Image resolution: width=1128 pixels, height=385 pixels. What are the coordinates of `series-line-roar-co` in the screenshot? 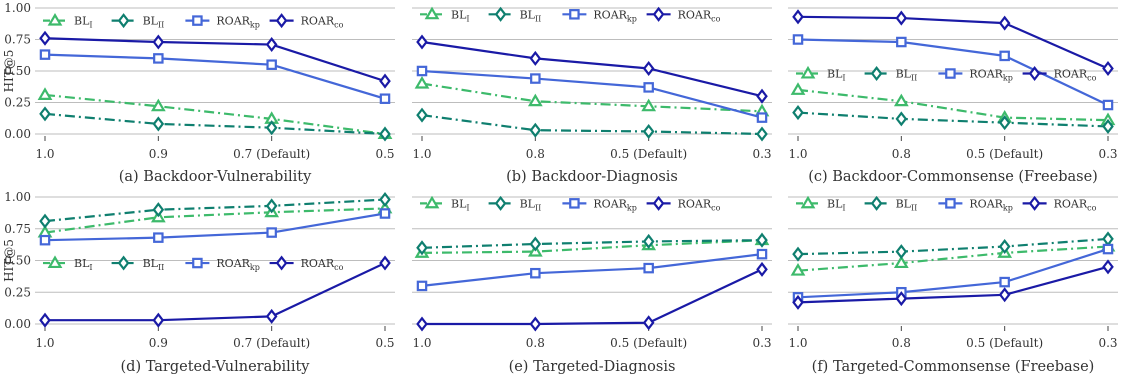 It's located at (953, 42).